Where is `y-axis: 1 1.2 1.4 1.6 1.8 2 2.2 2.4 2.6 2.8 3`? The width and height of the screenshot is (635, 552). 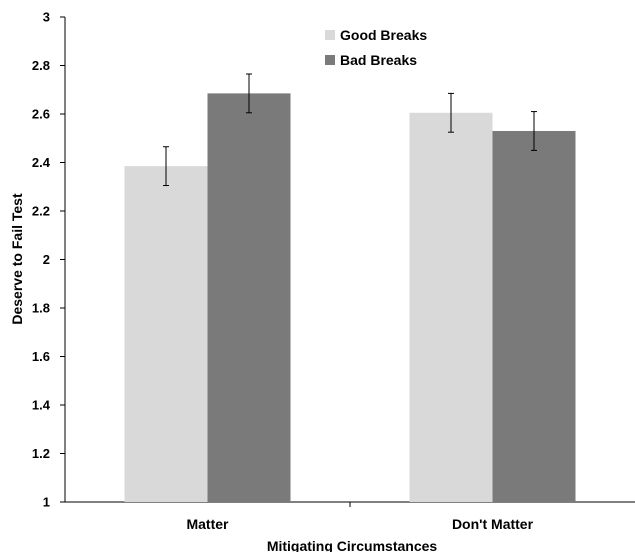 y-axis: 1 1.2 1.4 1.6 1.8 2 2.2 2.4 2.6 2.8 3 is located at coordinates (49, 260).